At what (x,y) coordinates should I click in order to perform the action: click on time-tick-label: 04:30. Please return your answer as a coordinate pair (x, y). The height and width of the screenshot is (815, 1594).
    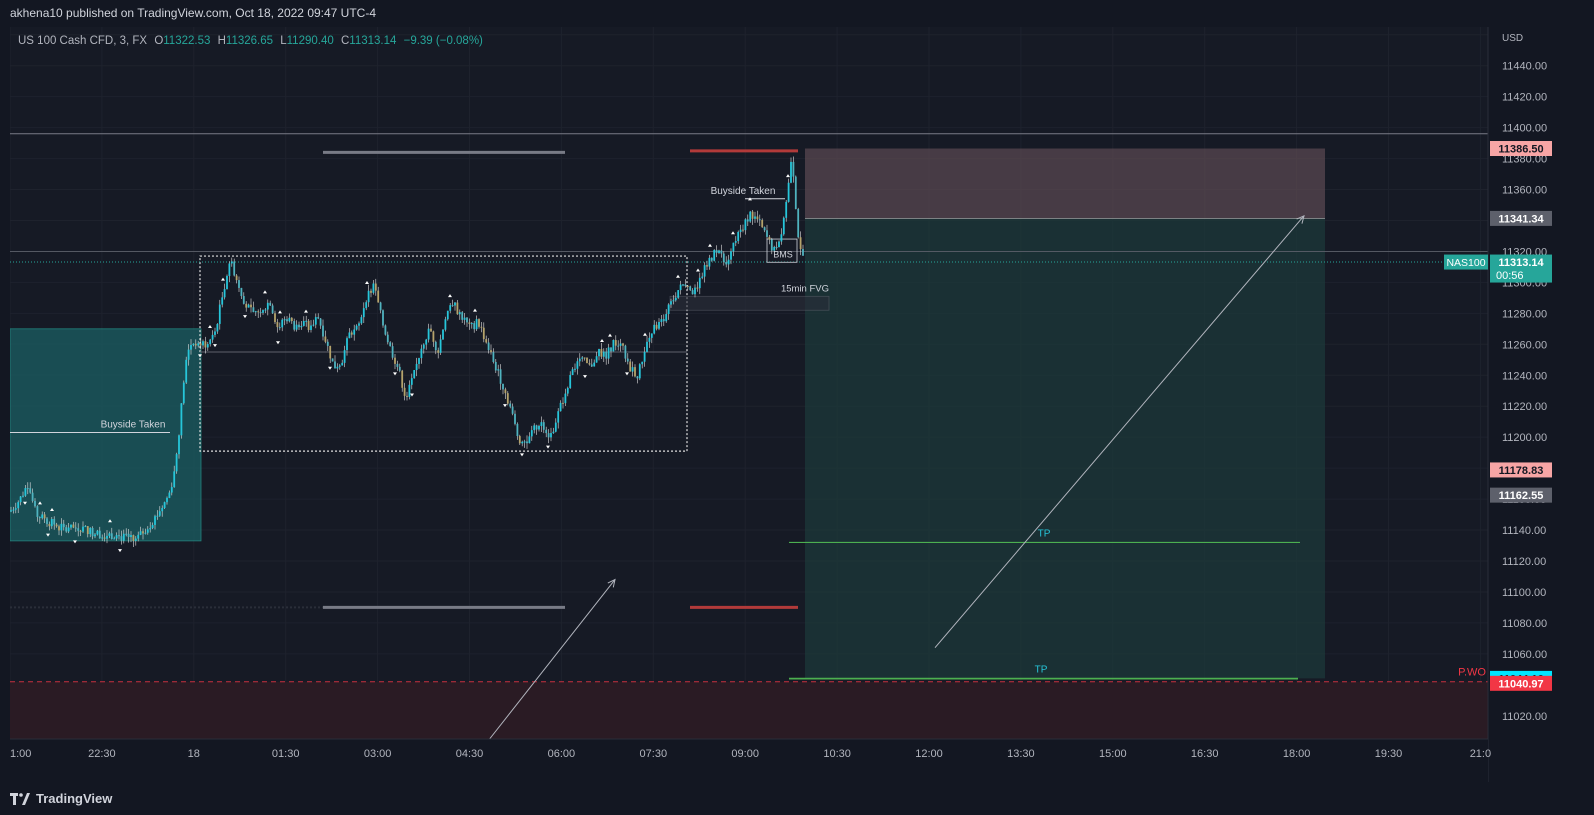
    Looking at the image, I should click on (470, 754).